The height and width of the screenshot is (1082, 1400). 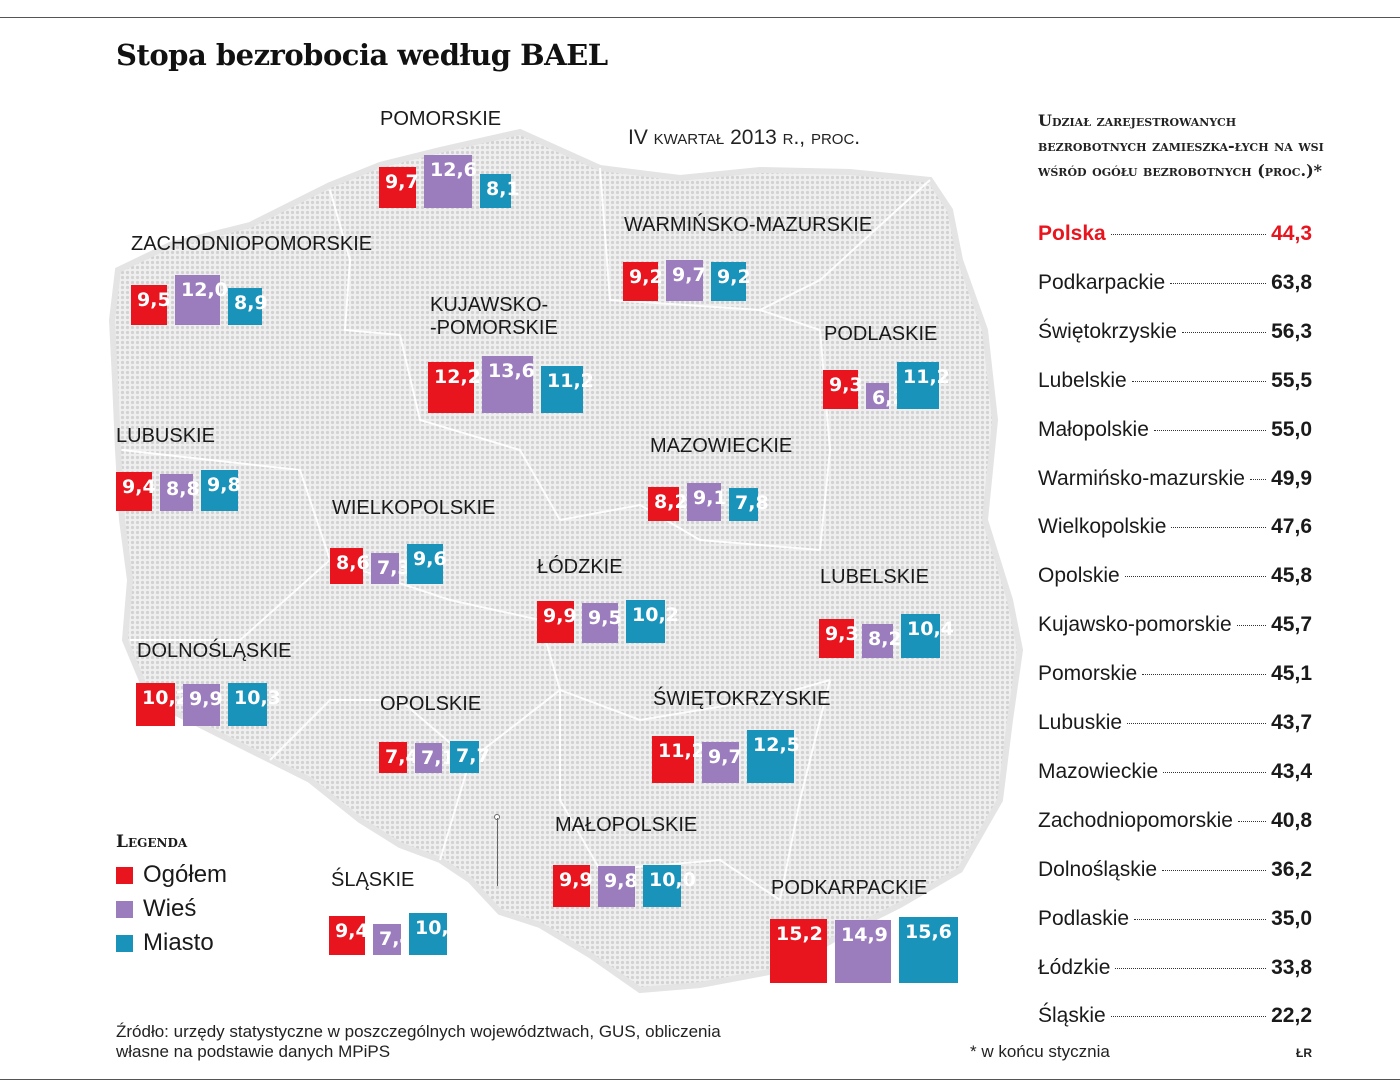 What do you see at coordinates (414, 508) in the screenshot?
I see `region-label-wielkopolskie: WIELKOPOLSKIE` at bounding box center [414, 508].